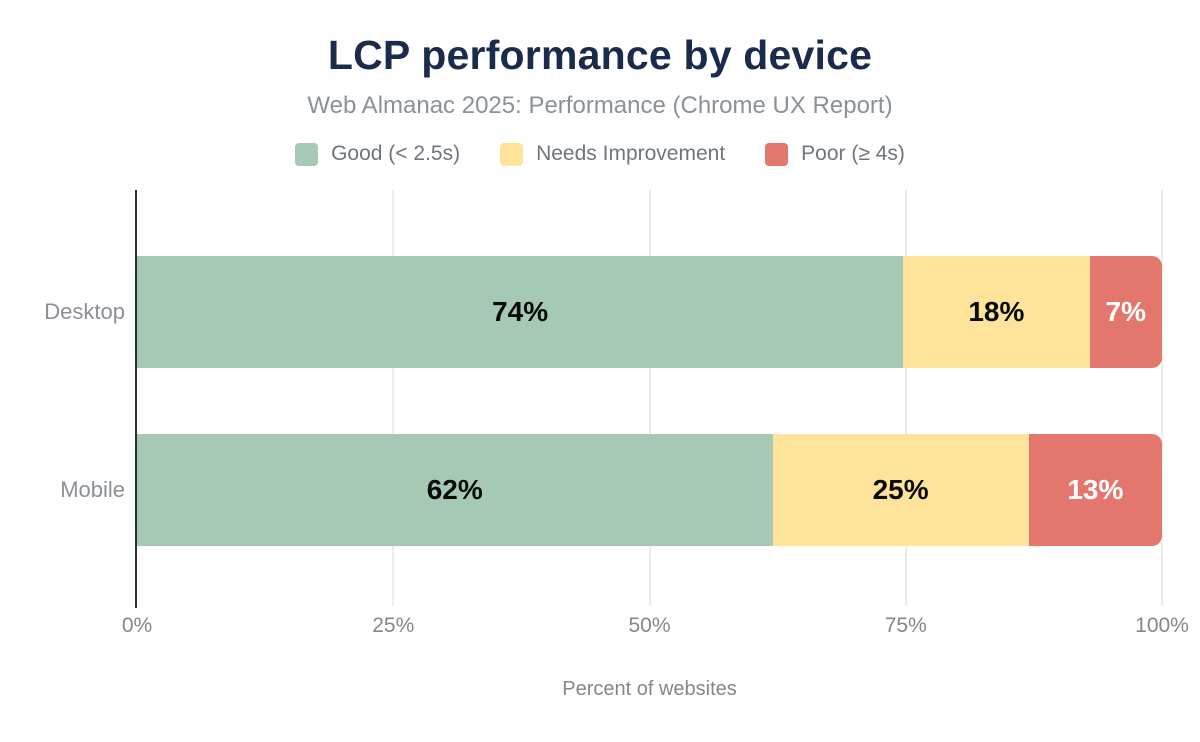 The width and height of the screenshot is (1200, 742). I want to click on bar-segment-desktop-poor-4s: 7%, so click(1125, 312).